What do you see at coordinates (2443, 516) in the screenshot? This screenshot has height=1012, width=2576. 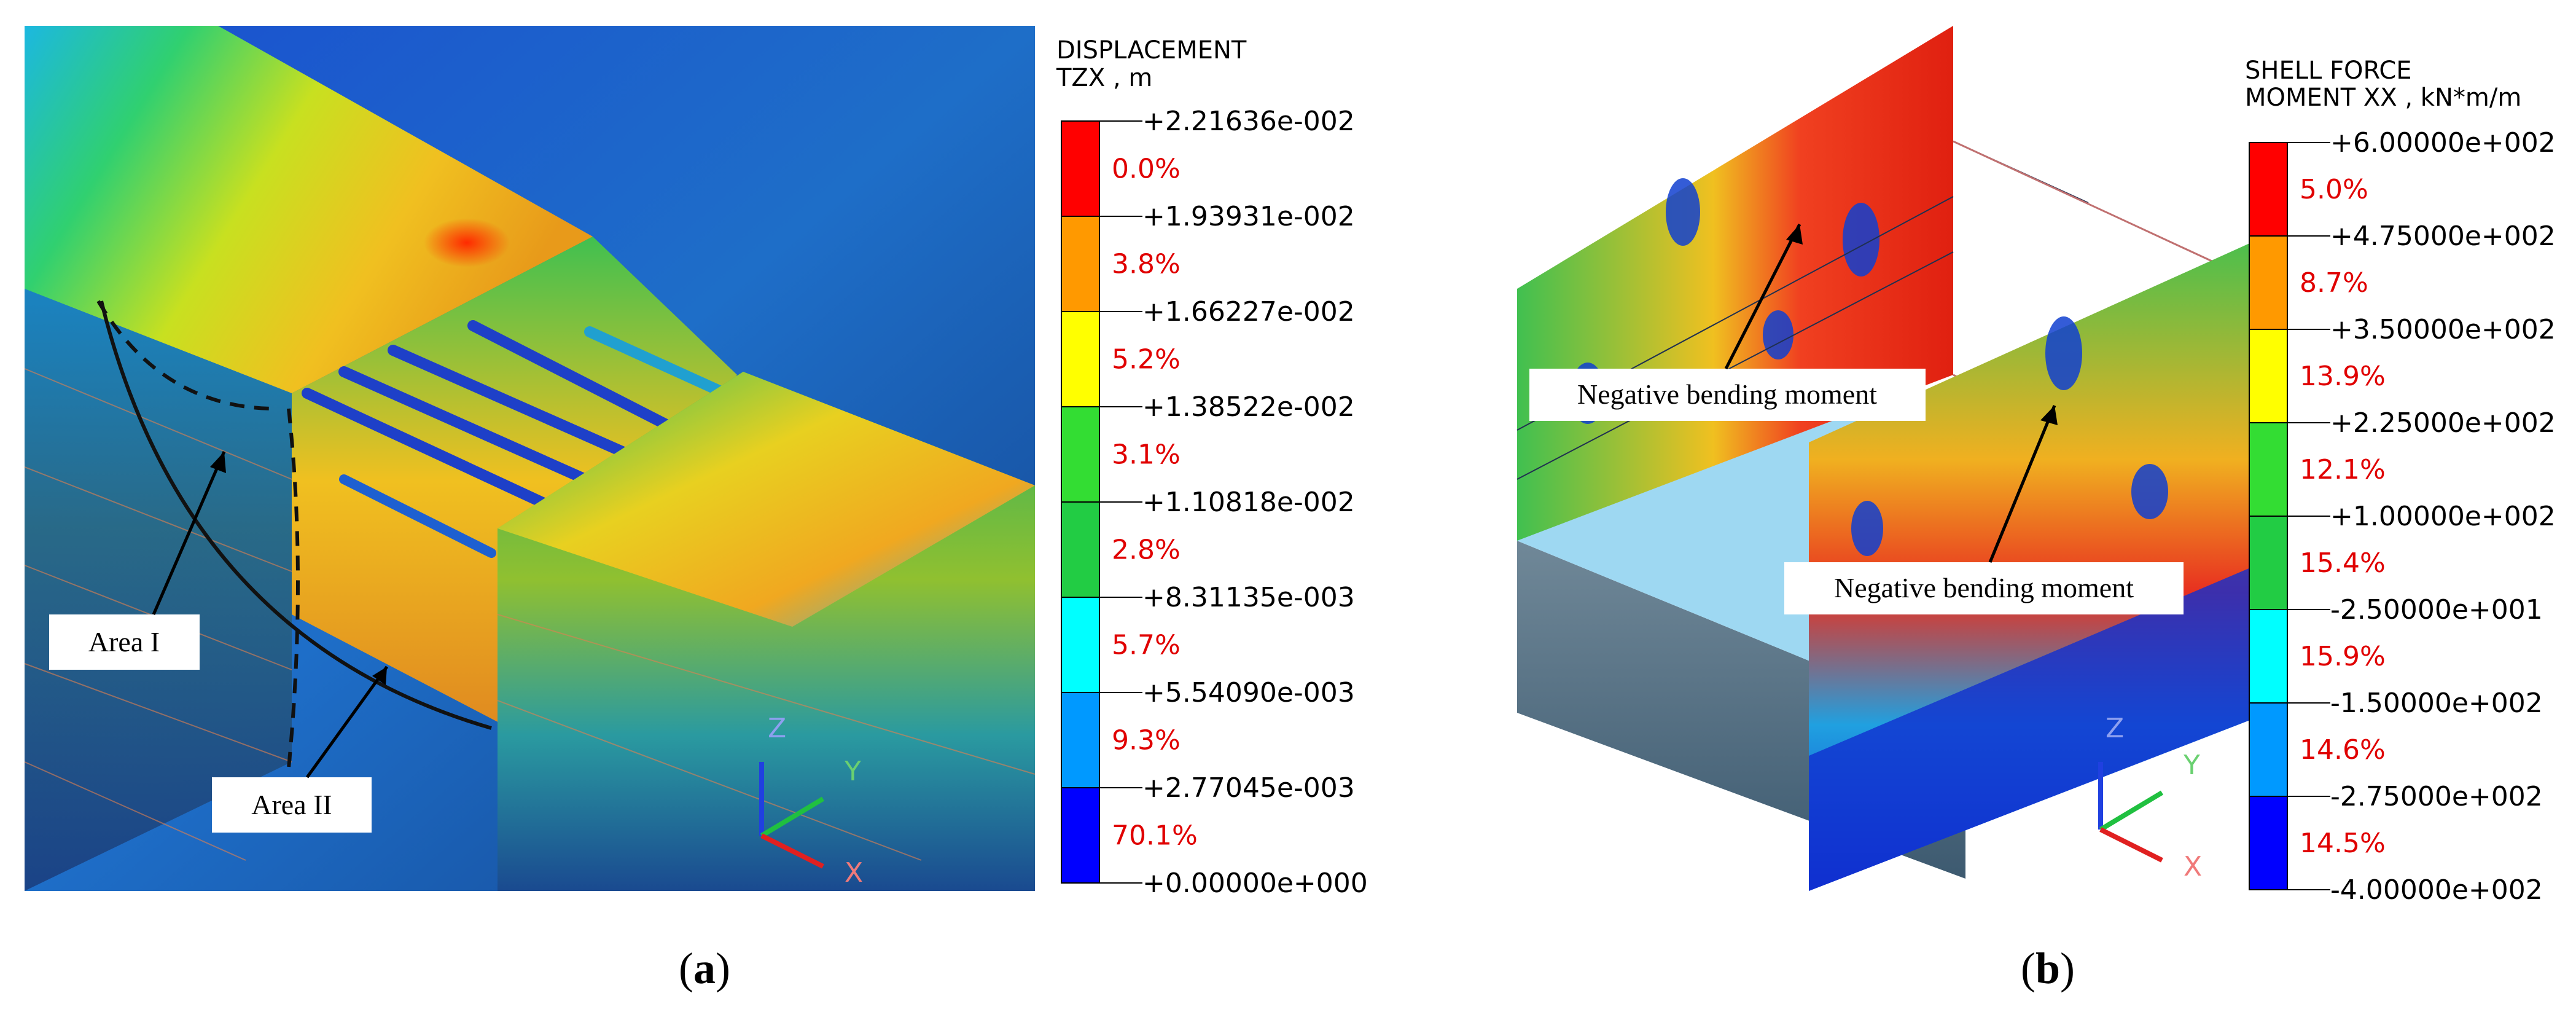 I see `legend-b-value-4: +1.00000e+002` at bounding box center [2443, 516].